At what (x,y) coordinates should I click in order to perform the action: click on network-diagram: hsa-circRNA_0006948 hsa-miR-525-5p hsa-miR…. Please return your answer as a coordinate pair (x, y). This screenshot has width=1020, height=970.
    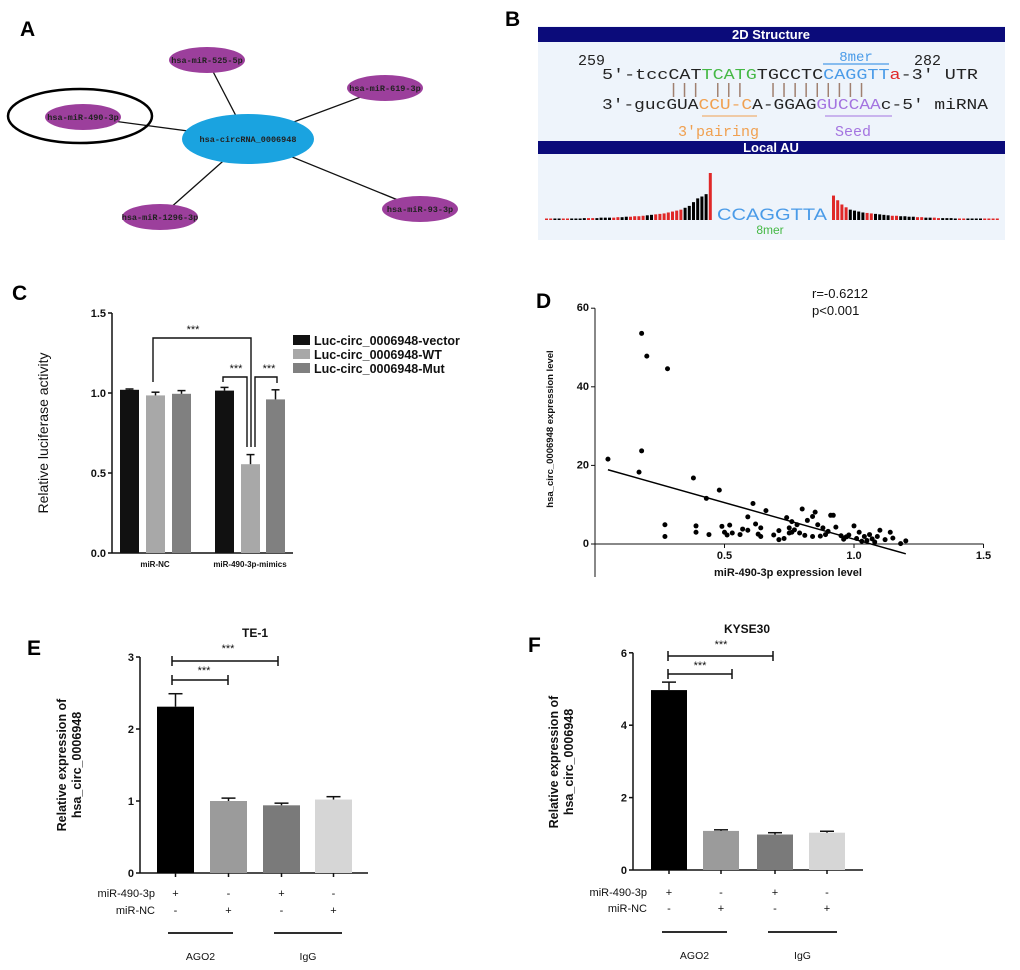
    Looking at the image, I should click on (232, 138).